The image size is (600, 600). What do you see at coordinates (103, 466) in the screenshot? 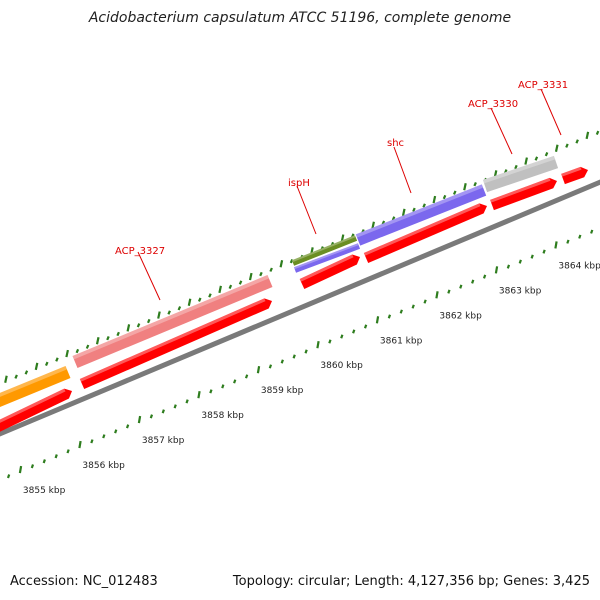
I see `scale-label: 3856 kbp` at bounding box center [103, 466].